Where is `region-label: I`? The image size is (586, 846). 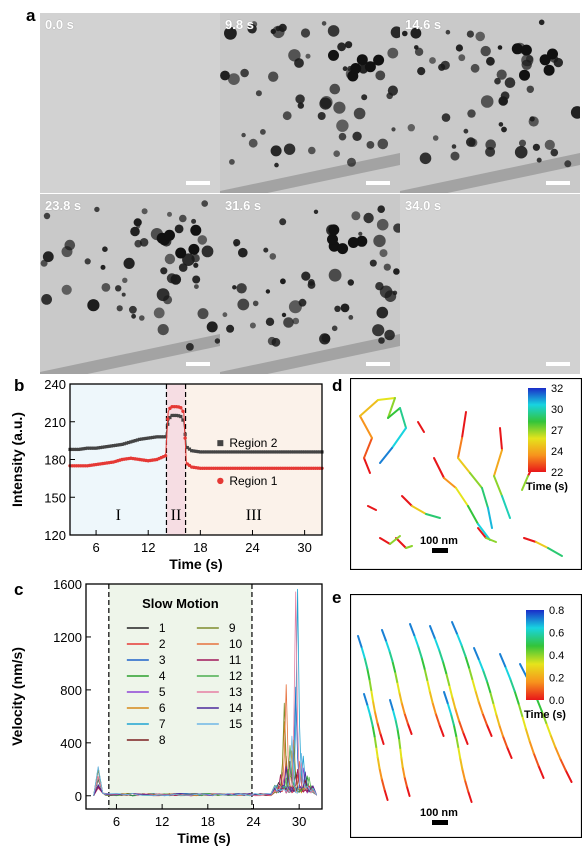
region-label: I is located at coordinates (118, 515).